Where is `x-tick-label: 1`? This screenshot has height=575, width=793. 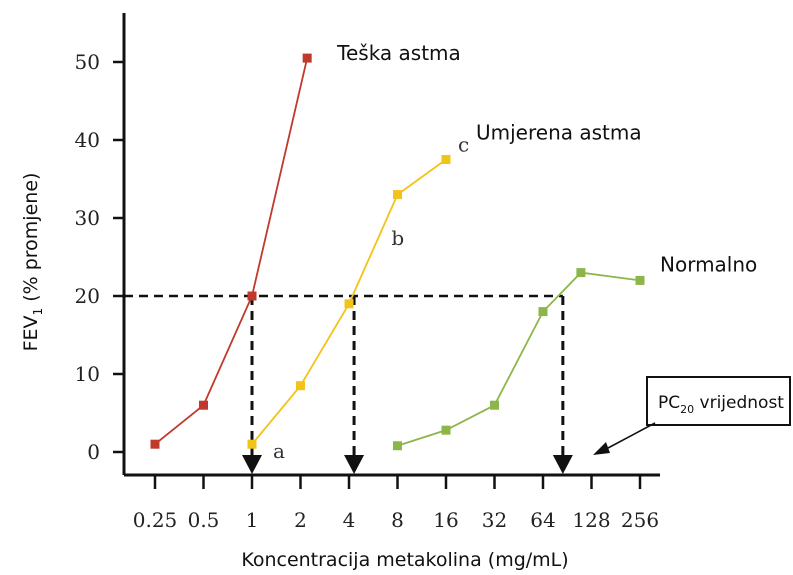
x-tick-label: 1 is located at coordinates (252, 520).